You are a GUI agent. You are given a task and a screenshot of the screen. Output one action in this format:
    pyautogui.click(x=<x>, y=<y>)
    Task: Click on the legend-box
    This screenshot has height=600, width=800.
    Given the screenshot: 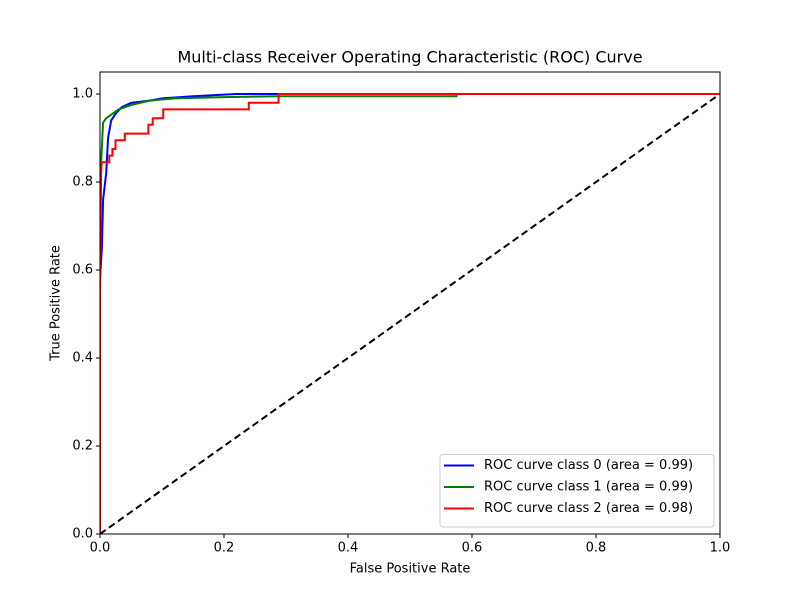 What is the action you would take?
    pyautogui.click(x=577, y=491)
    